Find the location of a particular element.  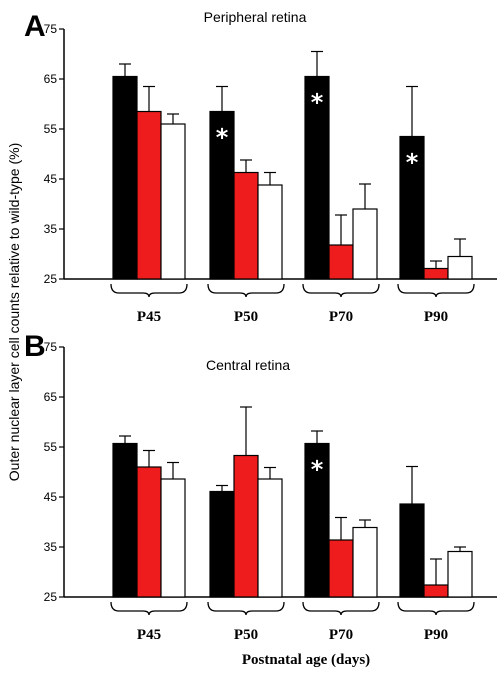

panel-a-letter: A is located at coordinates (35, 26).